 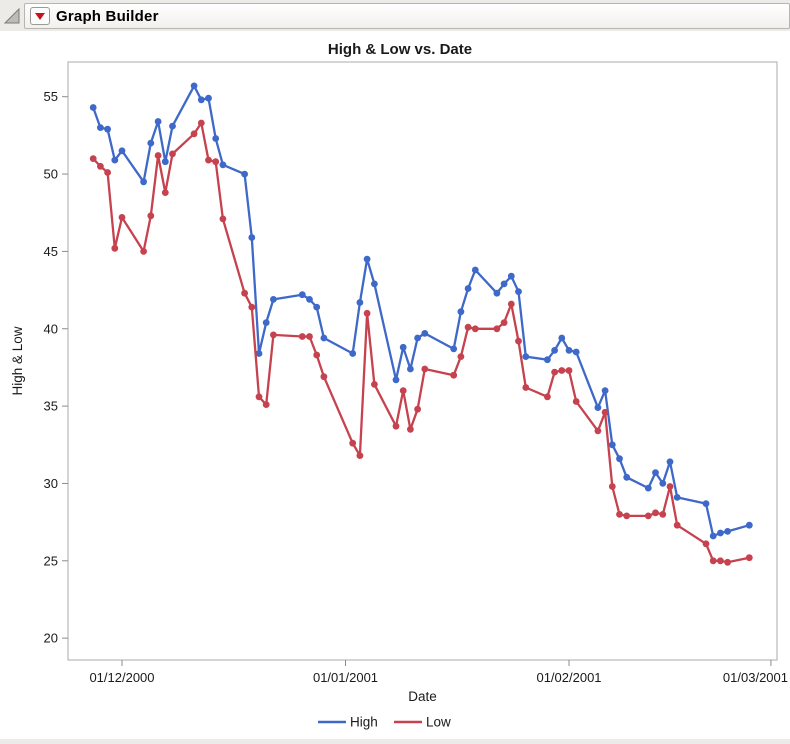 What do you see at coordinates (348, 722) in the screenshot?
I see `legend-item-high: High` at bounding box center [348, 722].